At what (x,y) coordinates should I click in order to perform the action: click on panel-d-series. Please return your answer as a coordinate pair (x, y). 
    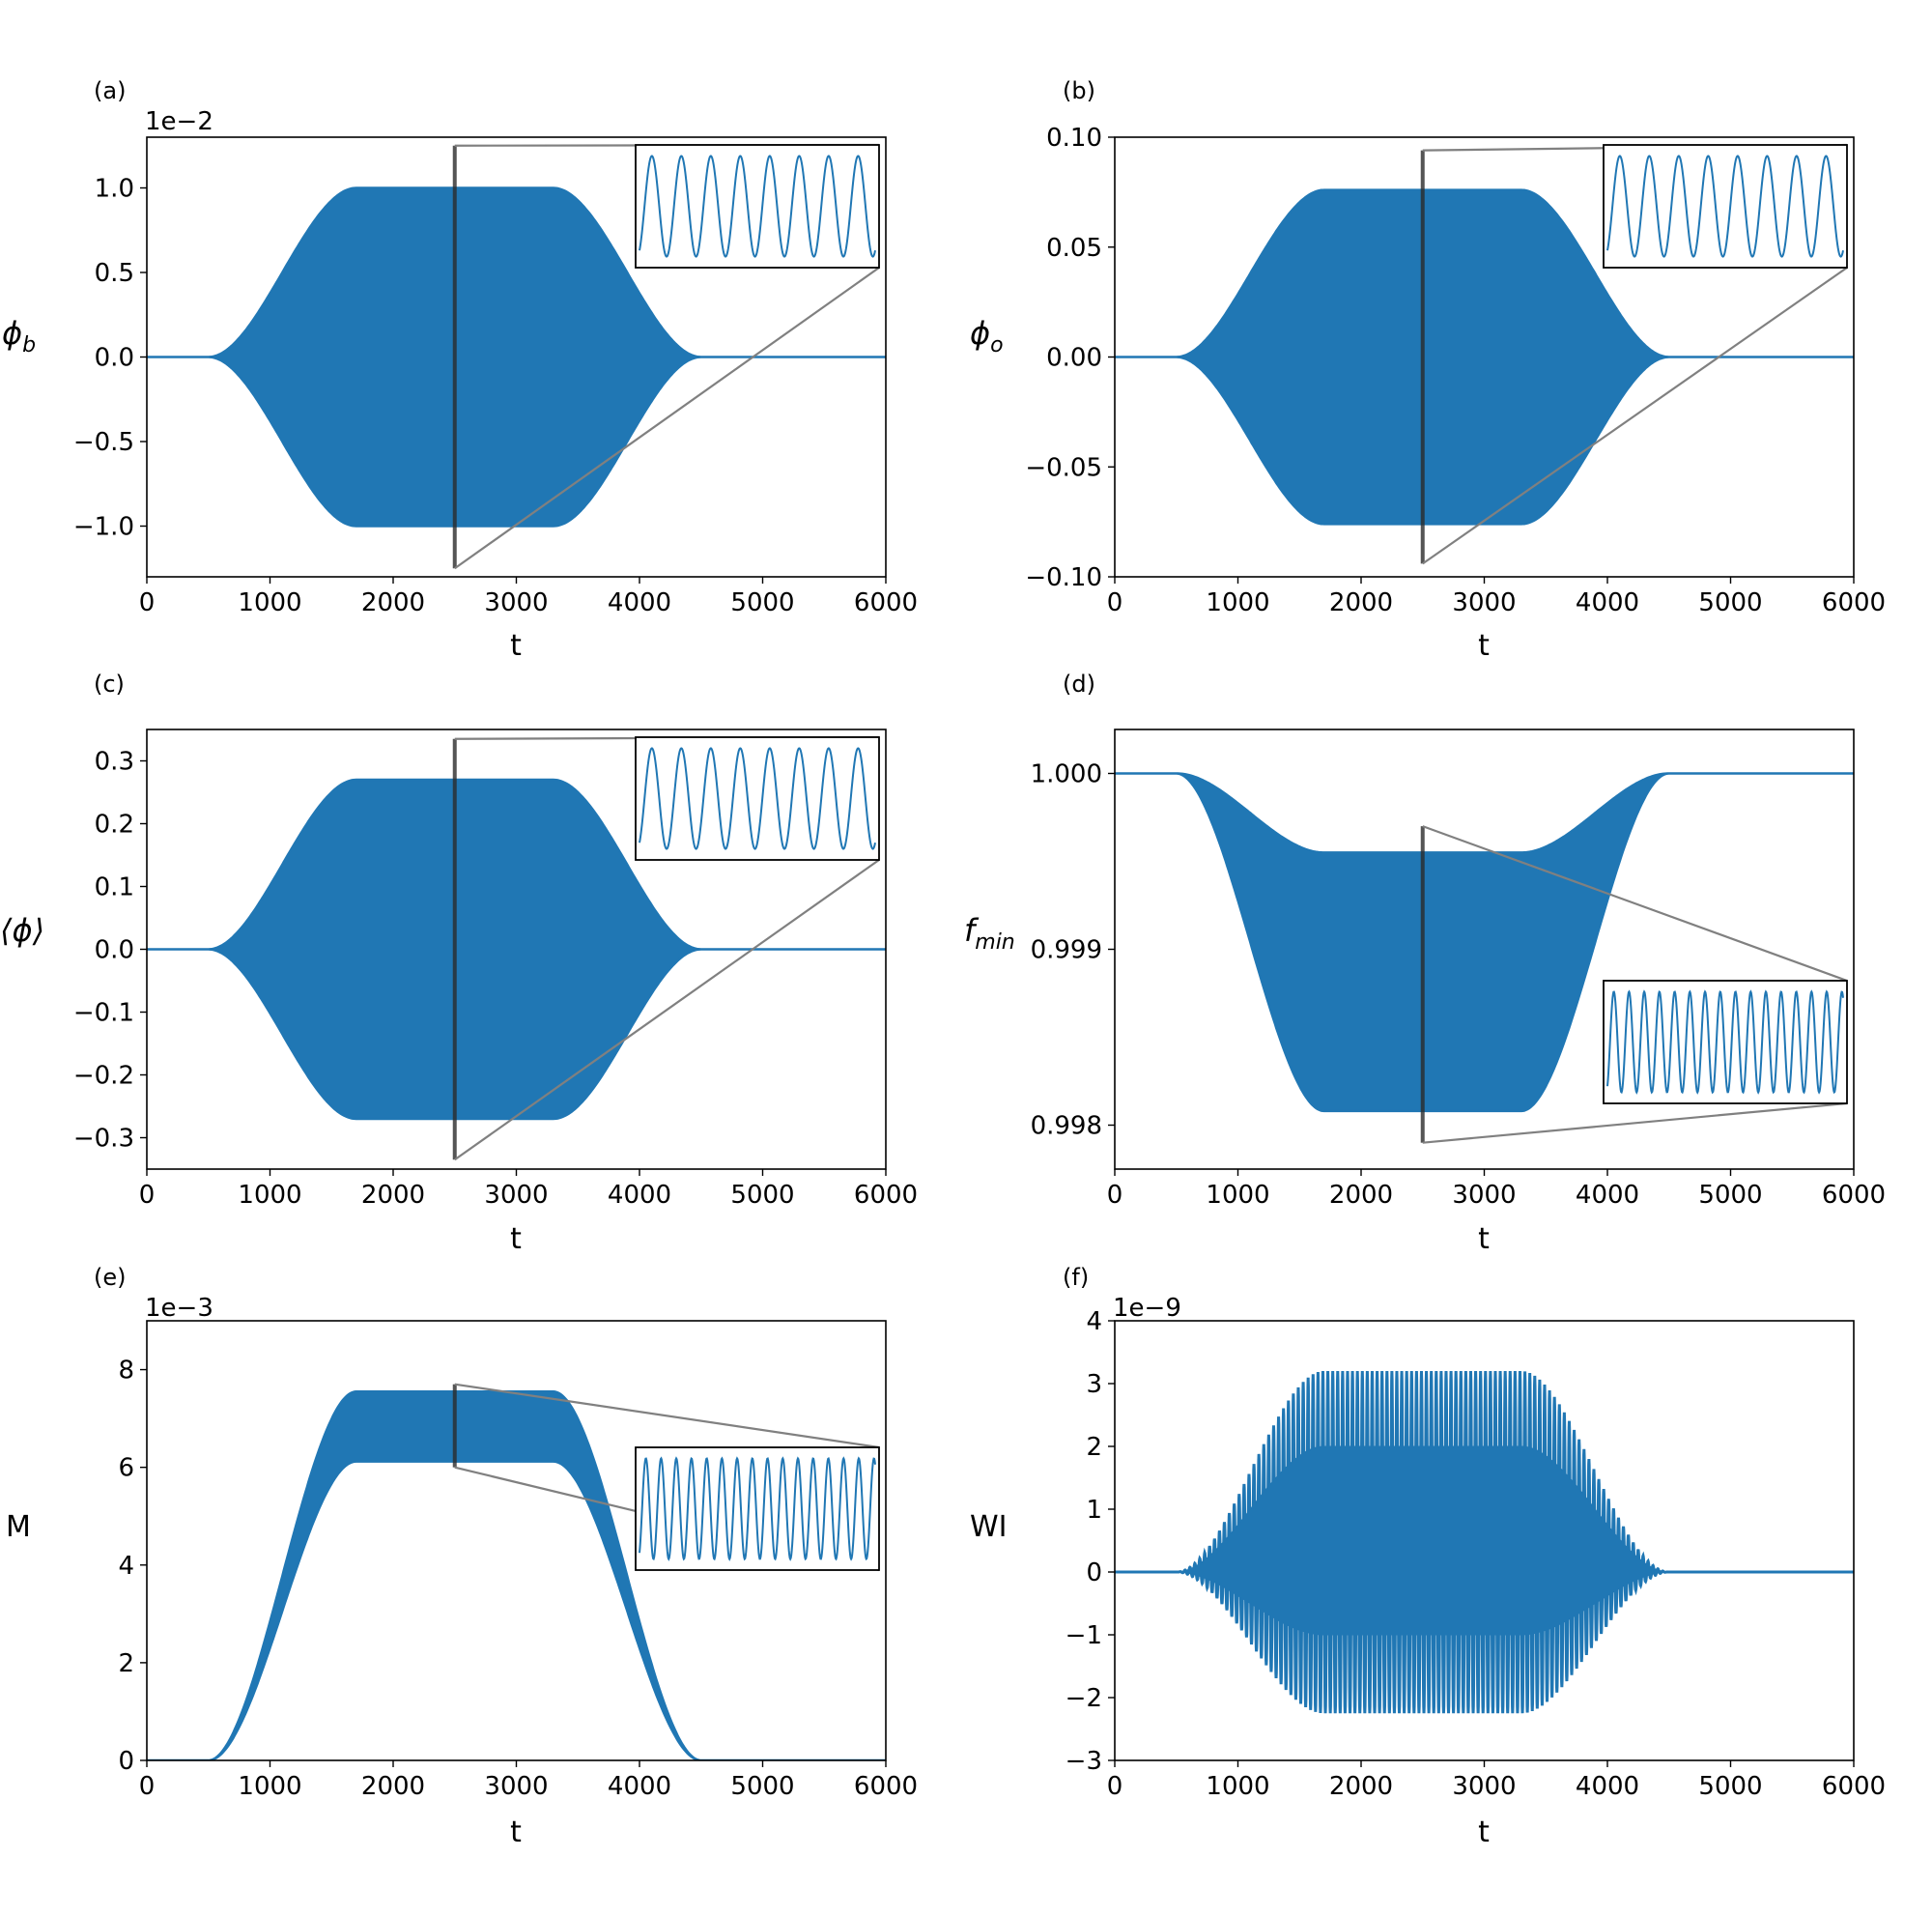
    Looking at the image, I should click on (1484, 943).